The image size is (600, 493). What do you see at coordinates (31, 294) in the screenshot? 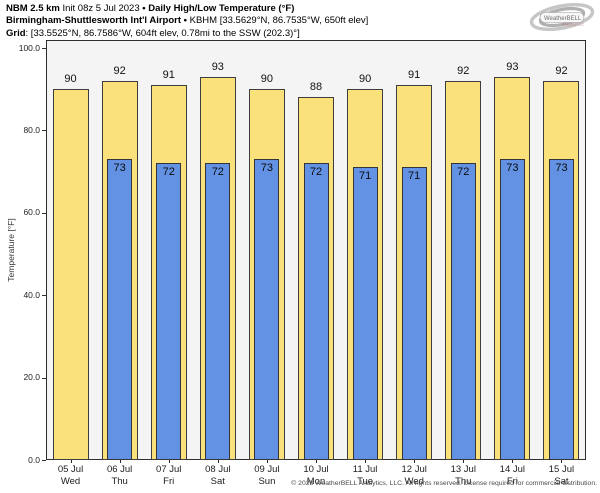
I see `y-tick-label: 40.0` at bounding box center [31, 294].